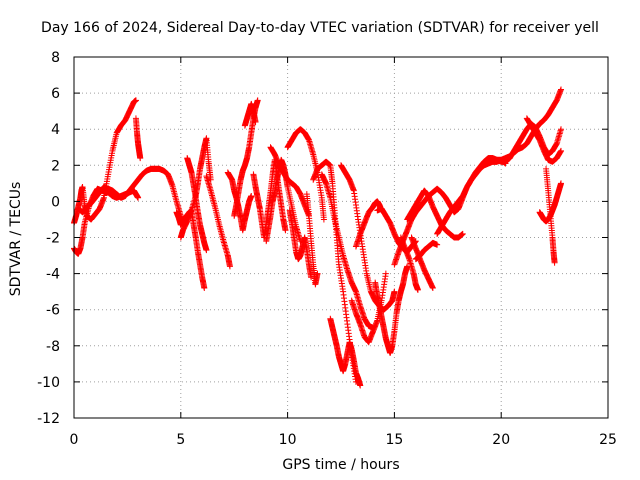 The width and height of the screenshot is (640, 480). What do you see at coordinates (218, 221) in the screenshot?
I see `series-sat-h` at bounding box center [218, 221].